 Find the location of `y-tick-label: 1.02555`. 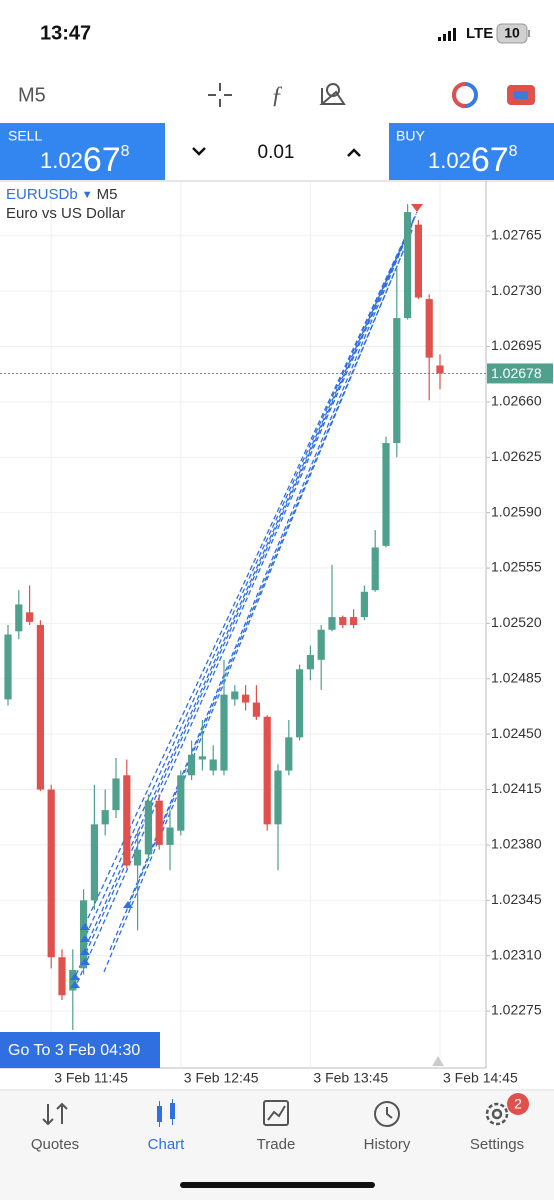

y-tick-label: 1.02555 is located at coordinates (516, 567).